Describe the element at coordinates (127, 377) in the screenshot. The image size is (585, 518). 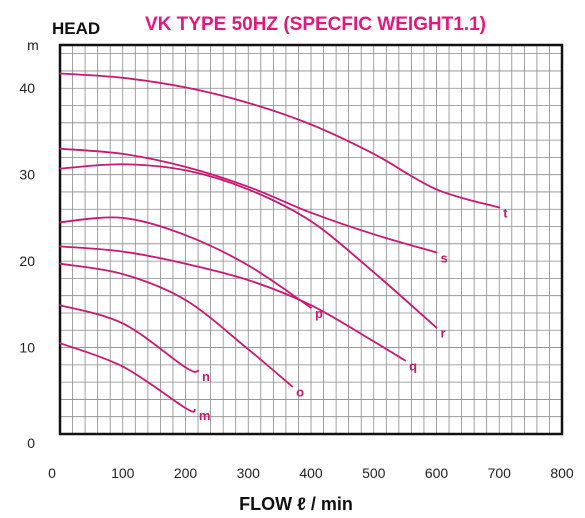
I see `curve-m` at that location.